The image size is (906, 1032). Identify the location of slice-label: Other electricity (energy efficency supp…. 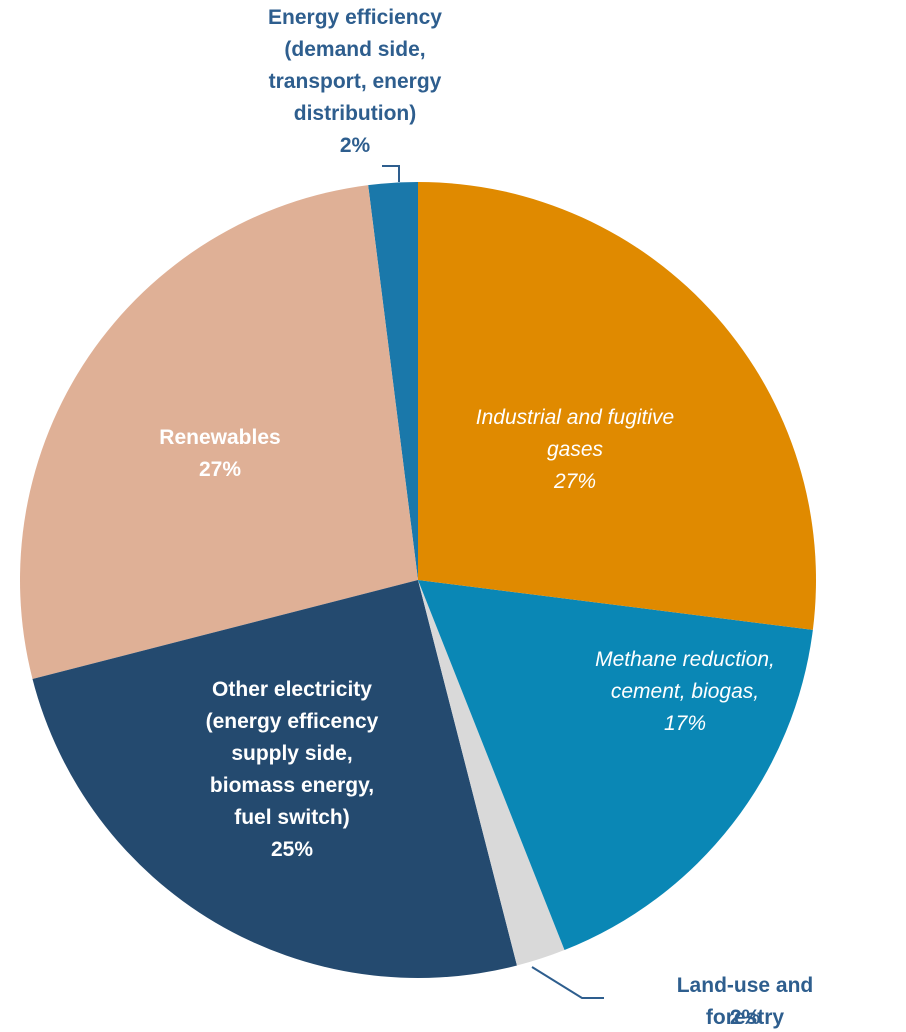
(292, 753).